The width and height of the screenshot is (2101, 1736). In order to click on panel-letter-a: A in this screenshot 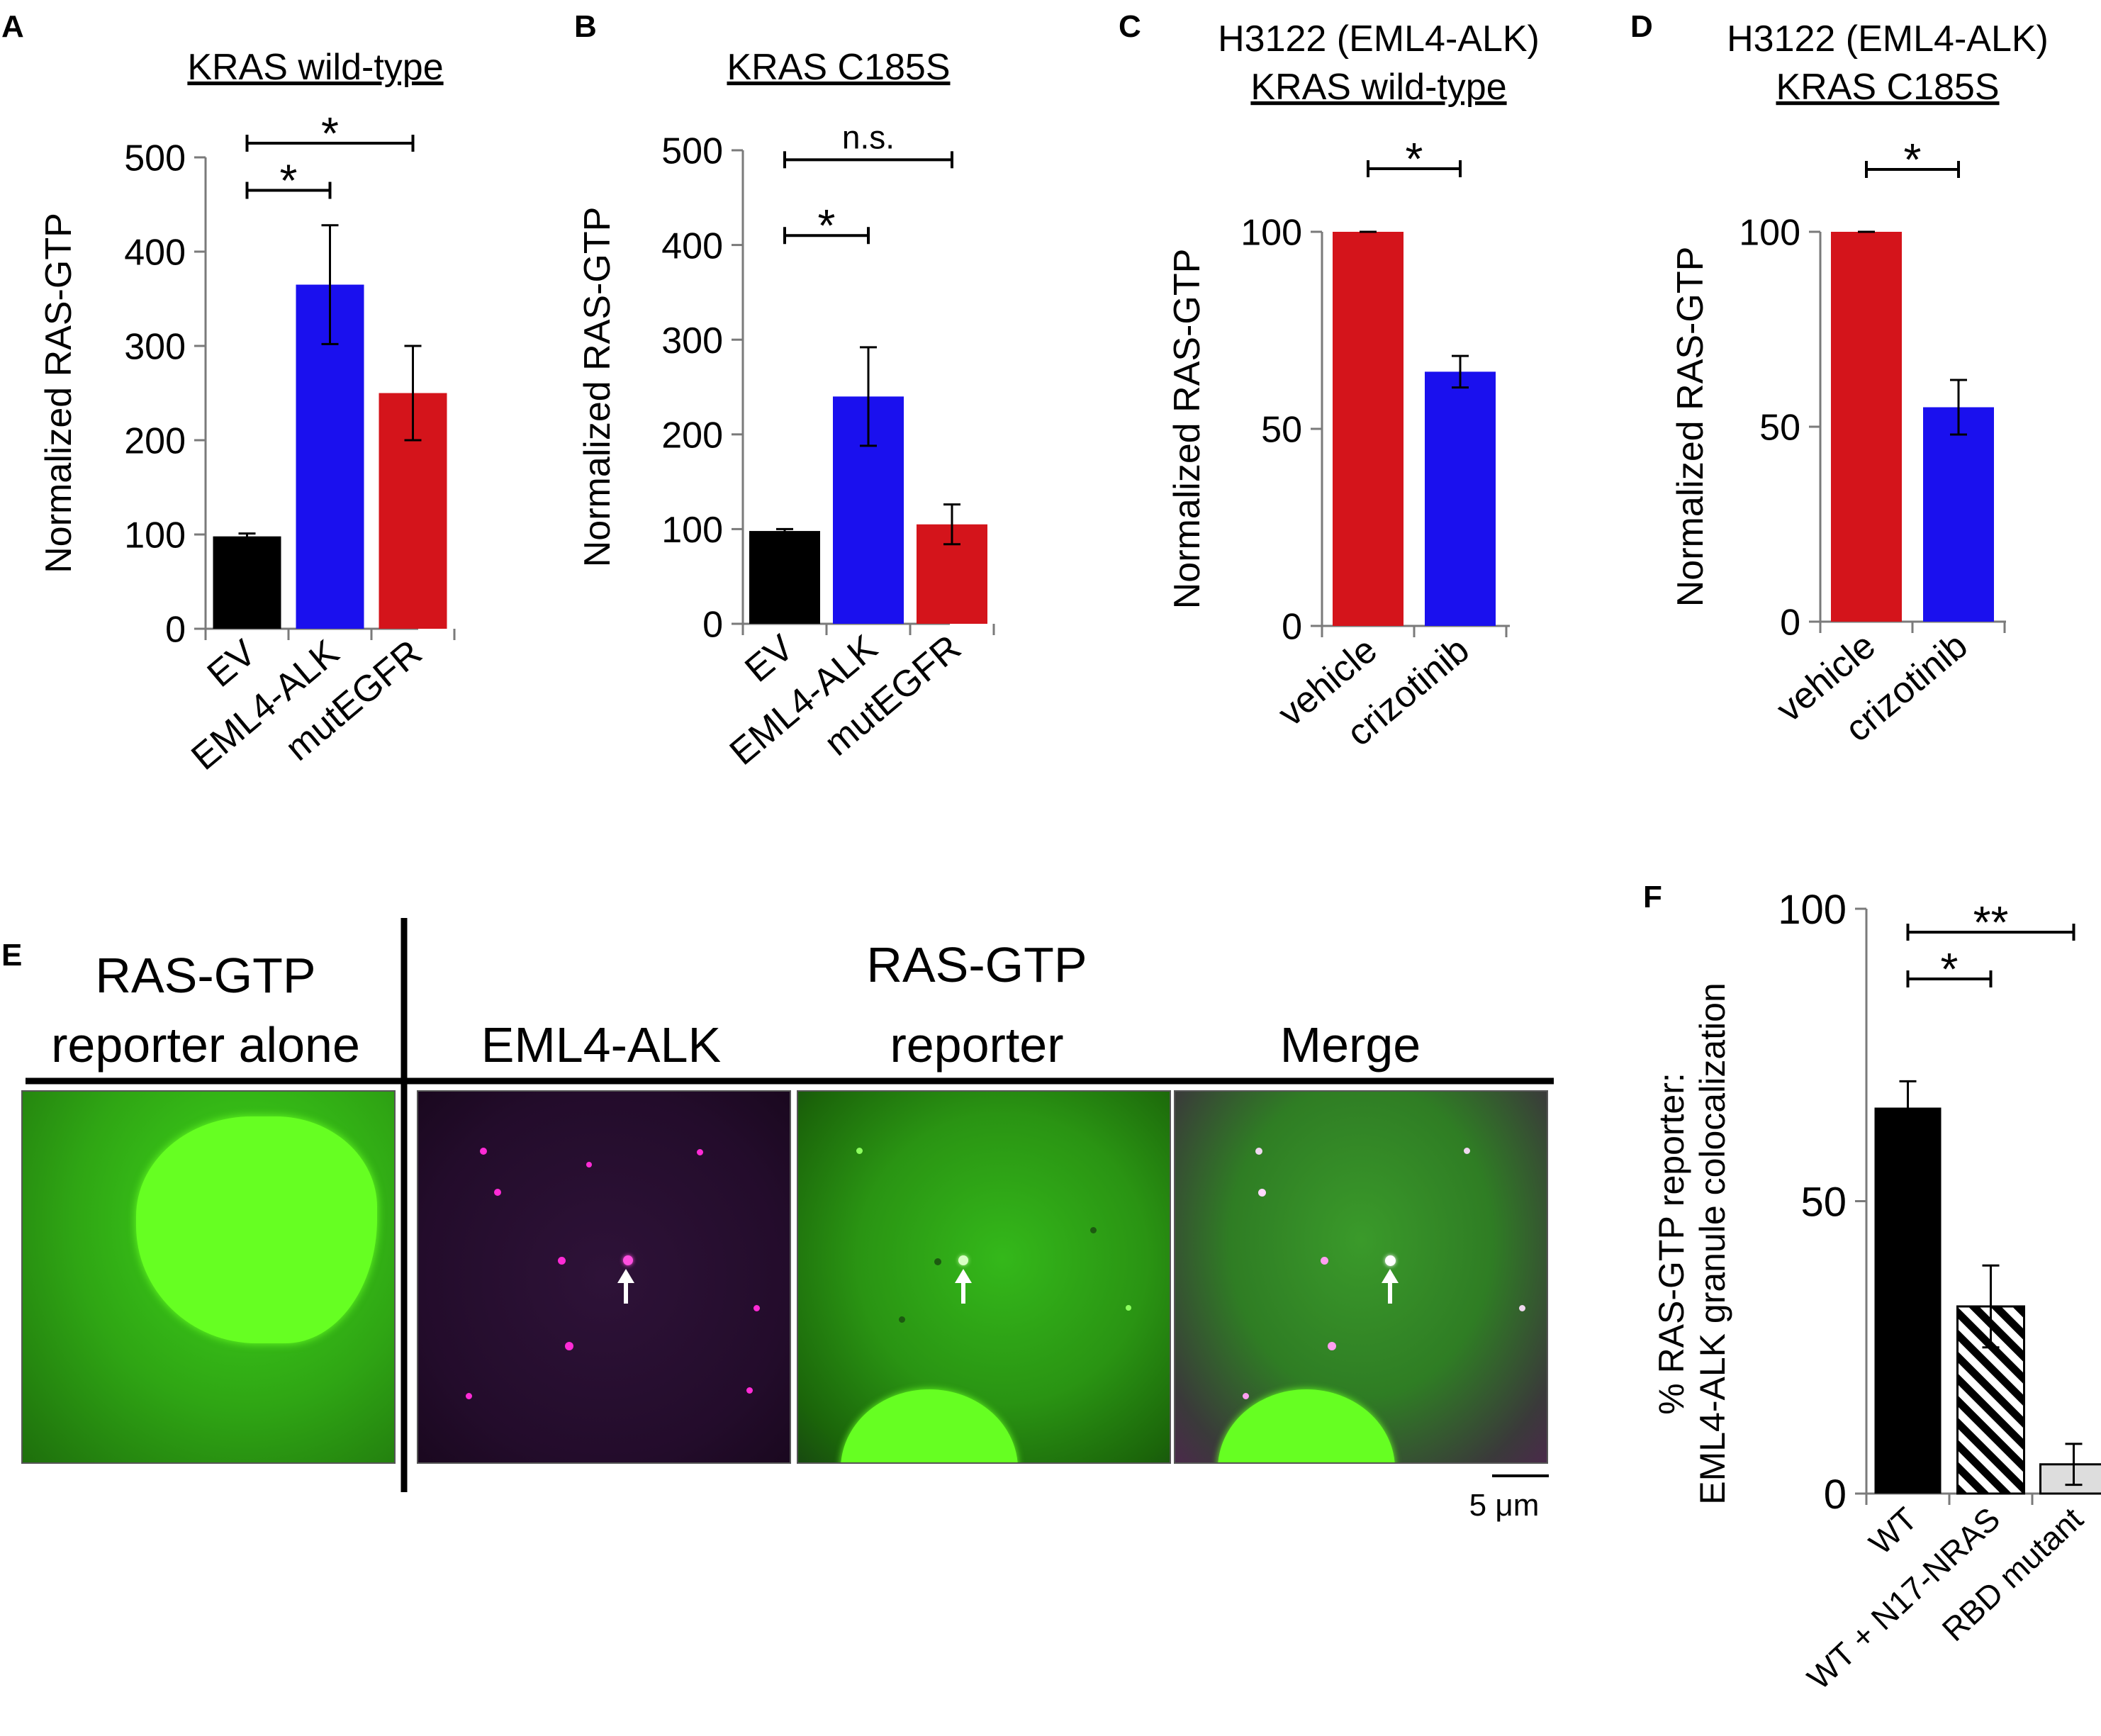, I will do `click(12, 27)`.